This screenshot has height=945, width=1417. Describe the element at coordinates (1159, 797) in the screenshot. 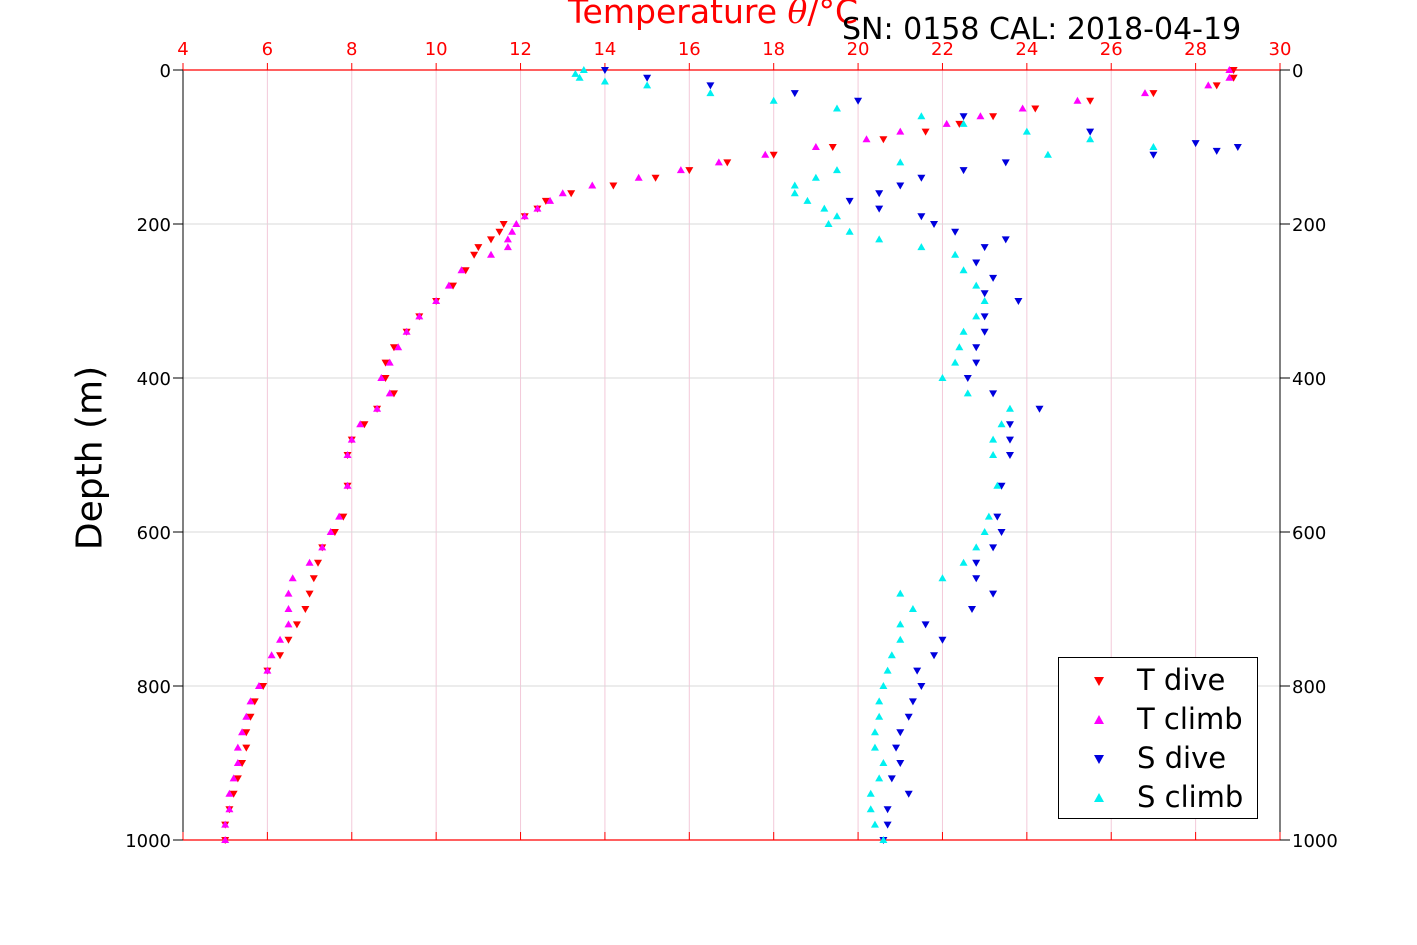

I see `legend-item-s-climb: S climb` at that location.